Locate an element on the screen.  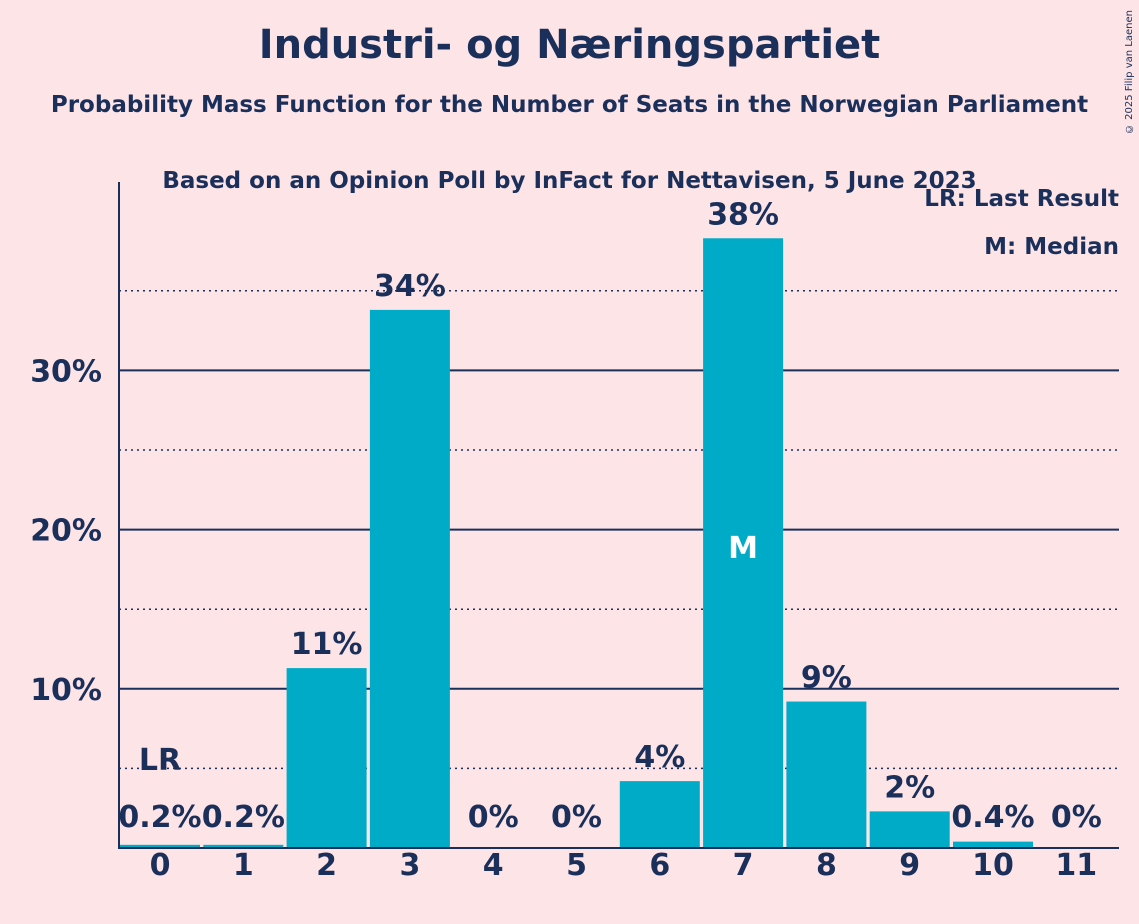
median-marker: M is located at coordinates (743, 548).